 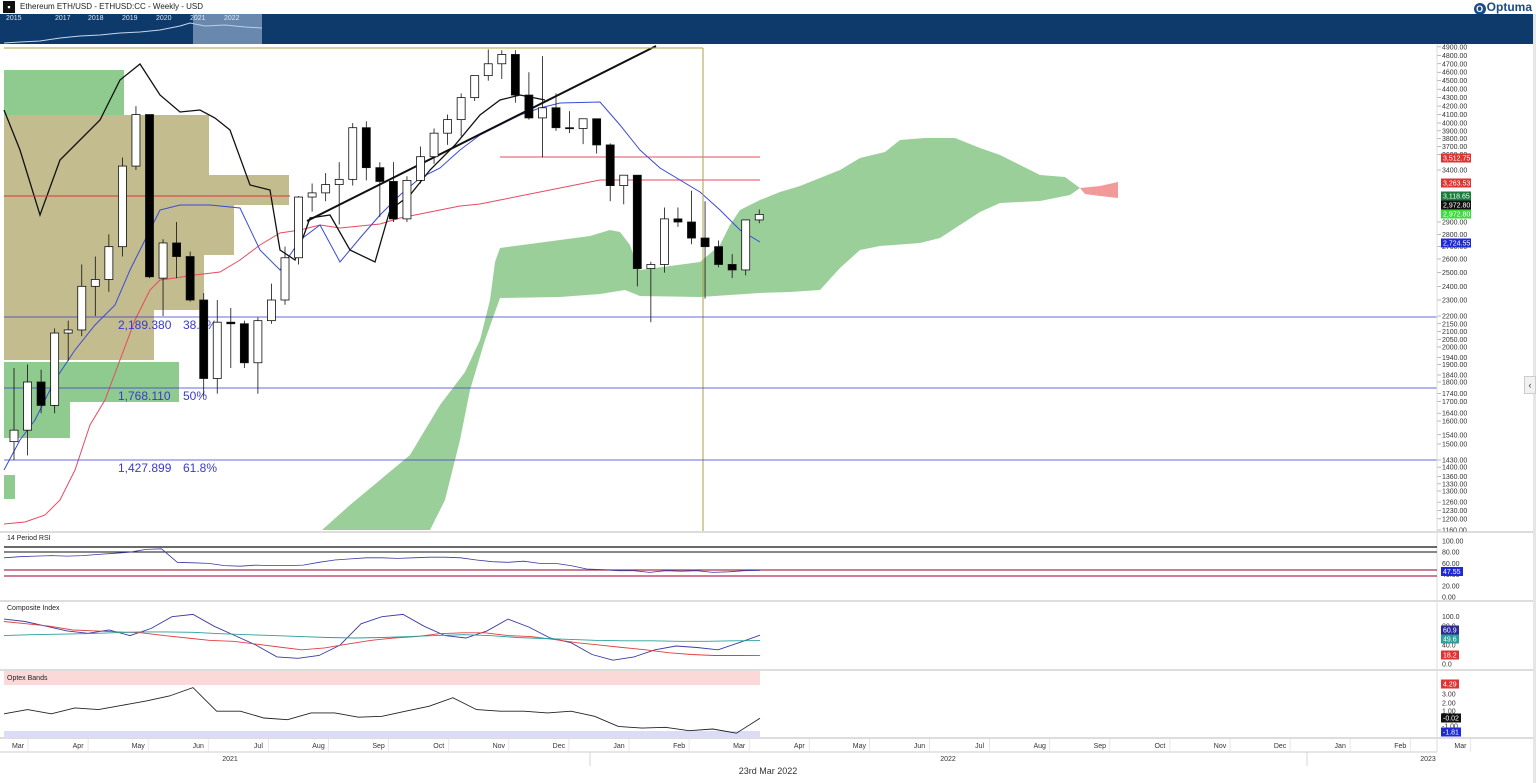 What do you see at coordinates (1450, 727) in the screenshot?
I see `optex-axis-label: -1.00` at bounding box center [1450, 727].